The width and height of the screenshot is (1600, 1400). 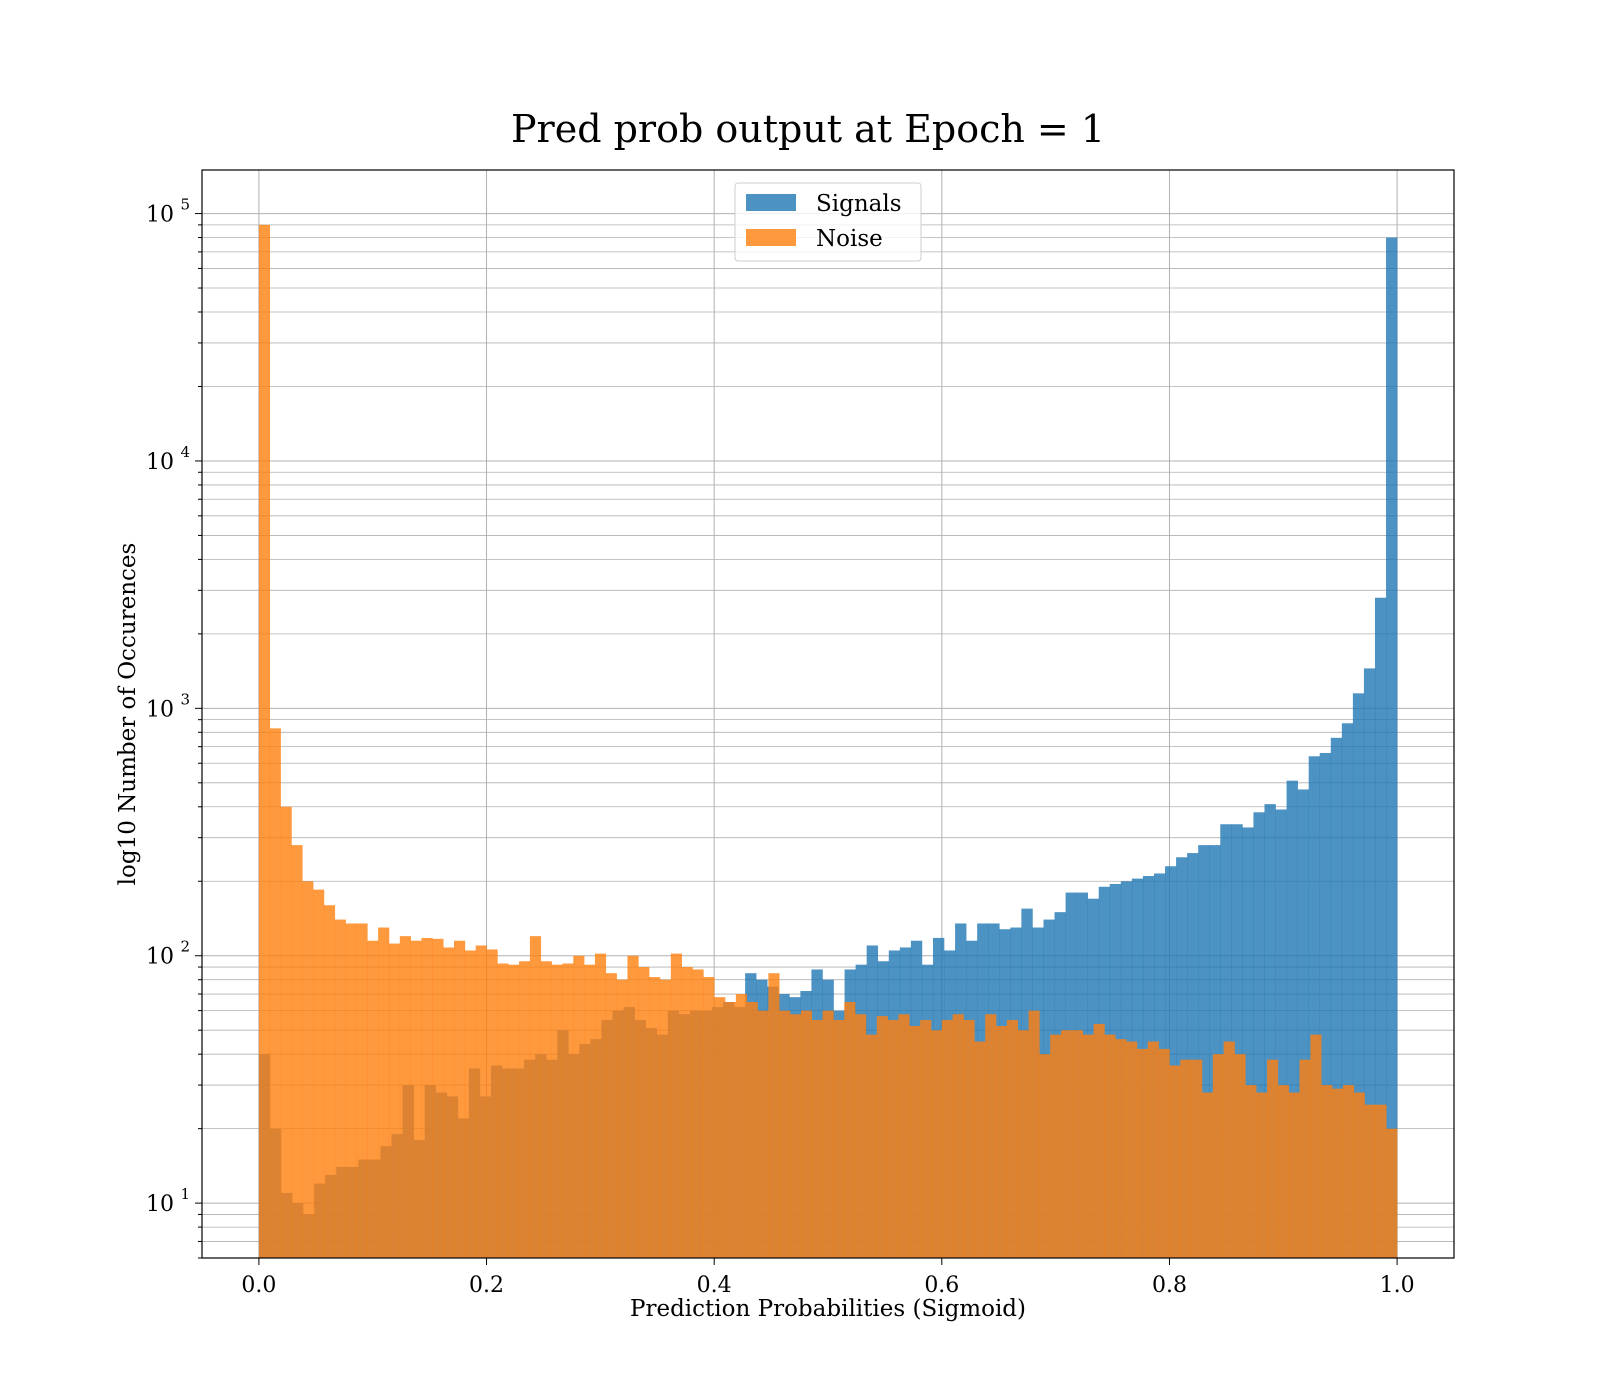 What do you see at coordinates (1397, 1285) in the screenshot?
I see `x-tick-label: 1.0` at bounding box center [1397, 1285].